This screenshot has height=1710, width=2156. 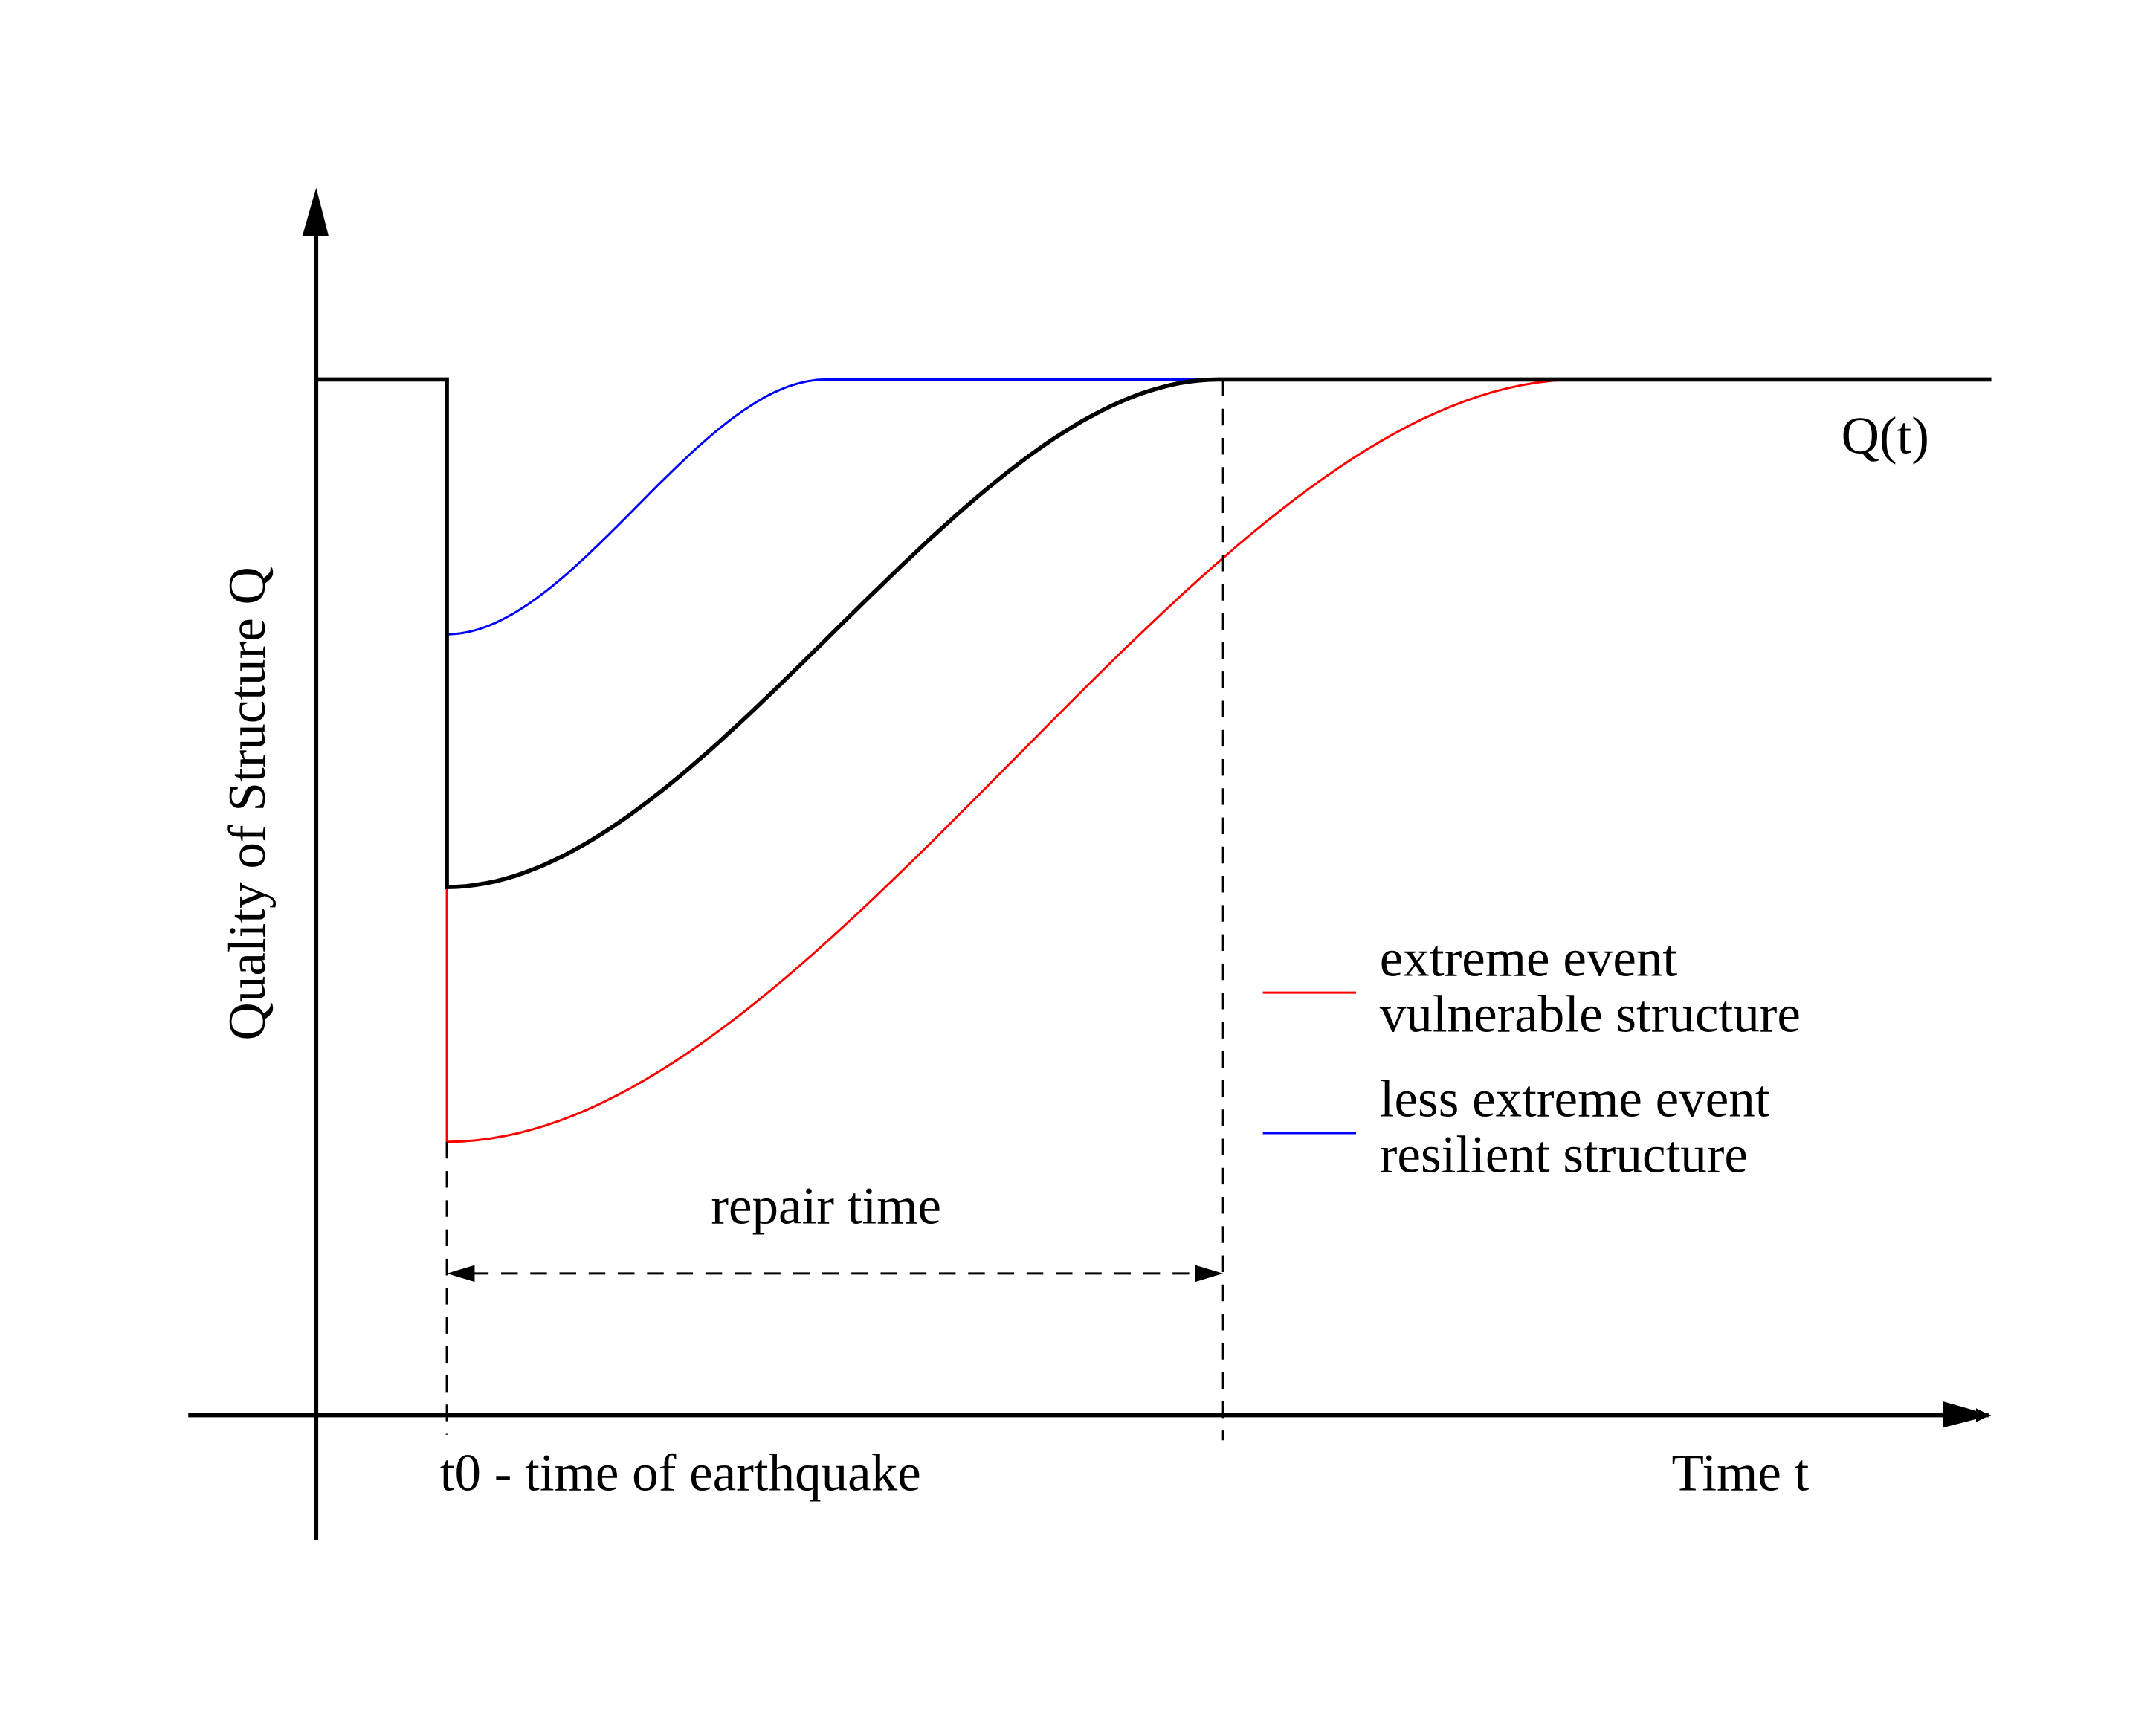 What do you see at coordinates (1564, 1155) in the screenshot?
I see `legend-blue-line2: resilient structure` at bounding box center [1564, 1155].